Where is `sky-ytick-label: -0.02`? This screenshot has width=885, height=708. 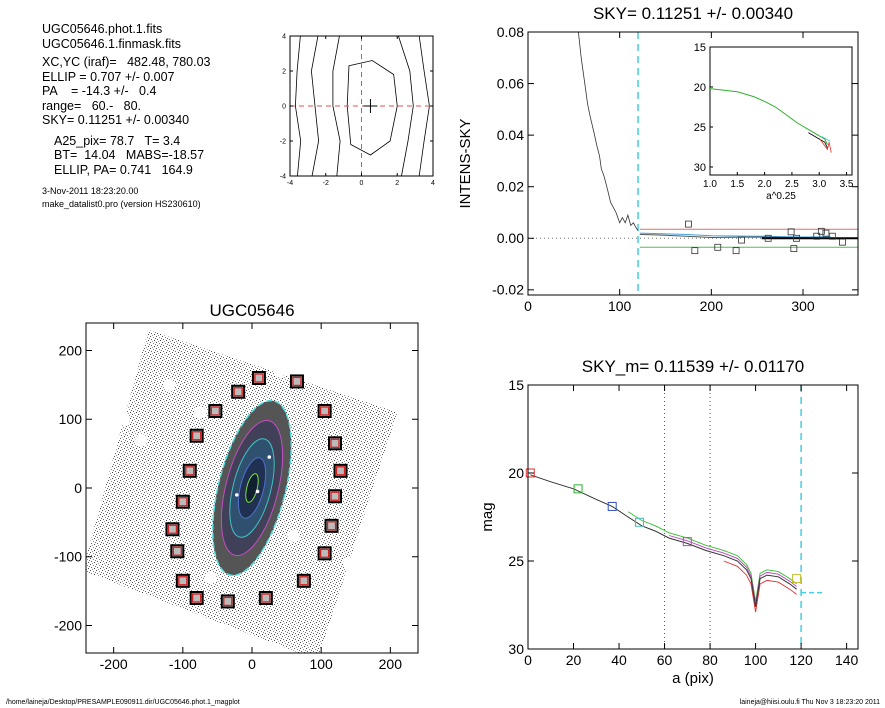 sky-ytick-label: -0.02 is located at coordinates (508, 290).